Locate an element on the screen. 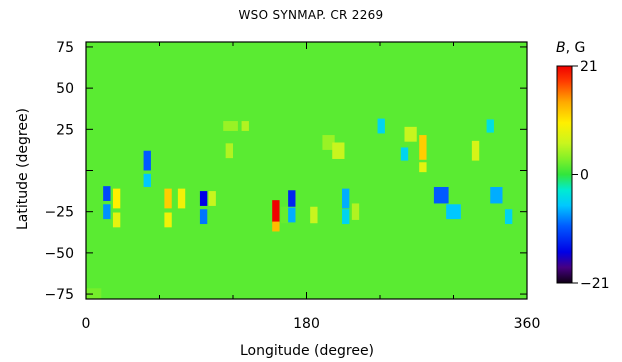  x-tick-label: 180 is located at coordinates (306, 324).